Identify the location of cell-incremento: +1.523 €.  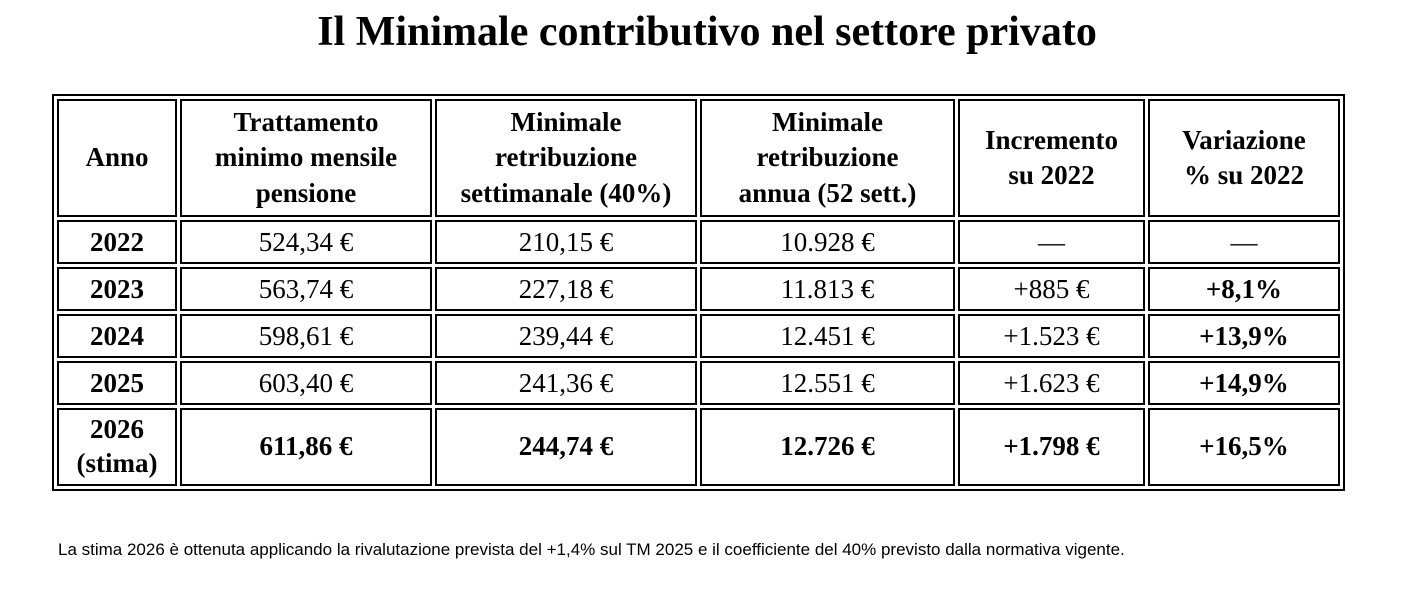
(1051, 336).